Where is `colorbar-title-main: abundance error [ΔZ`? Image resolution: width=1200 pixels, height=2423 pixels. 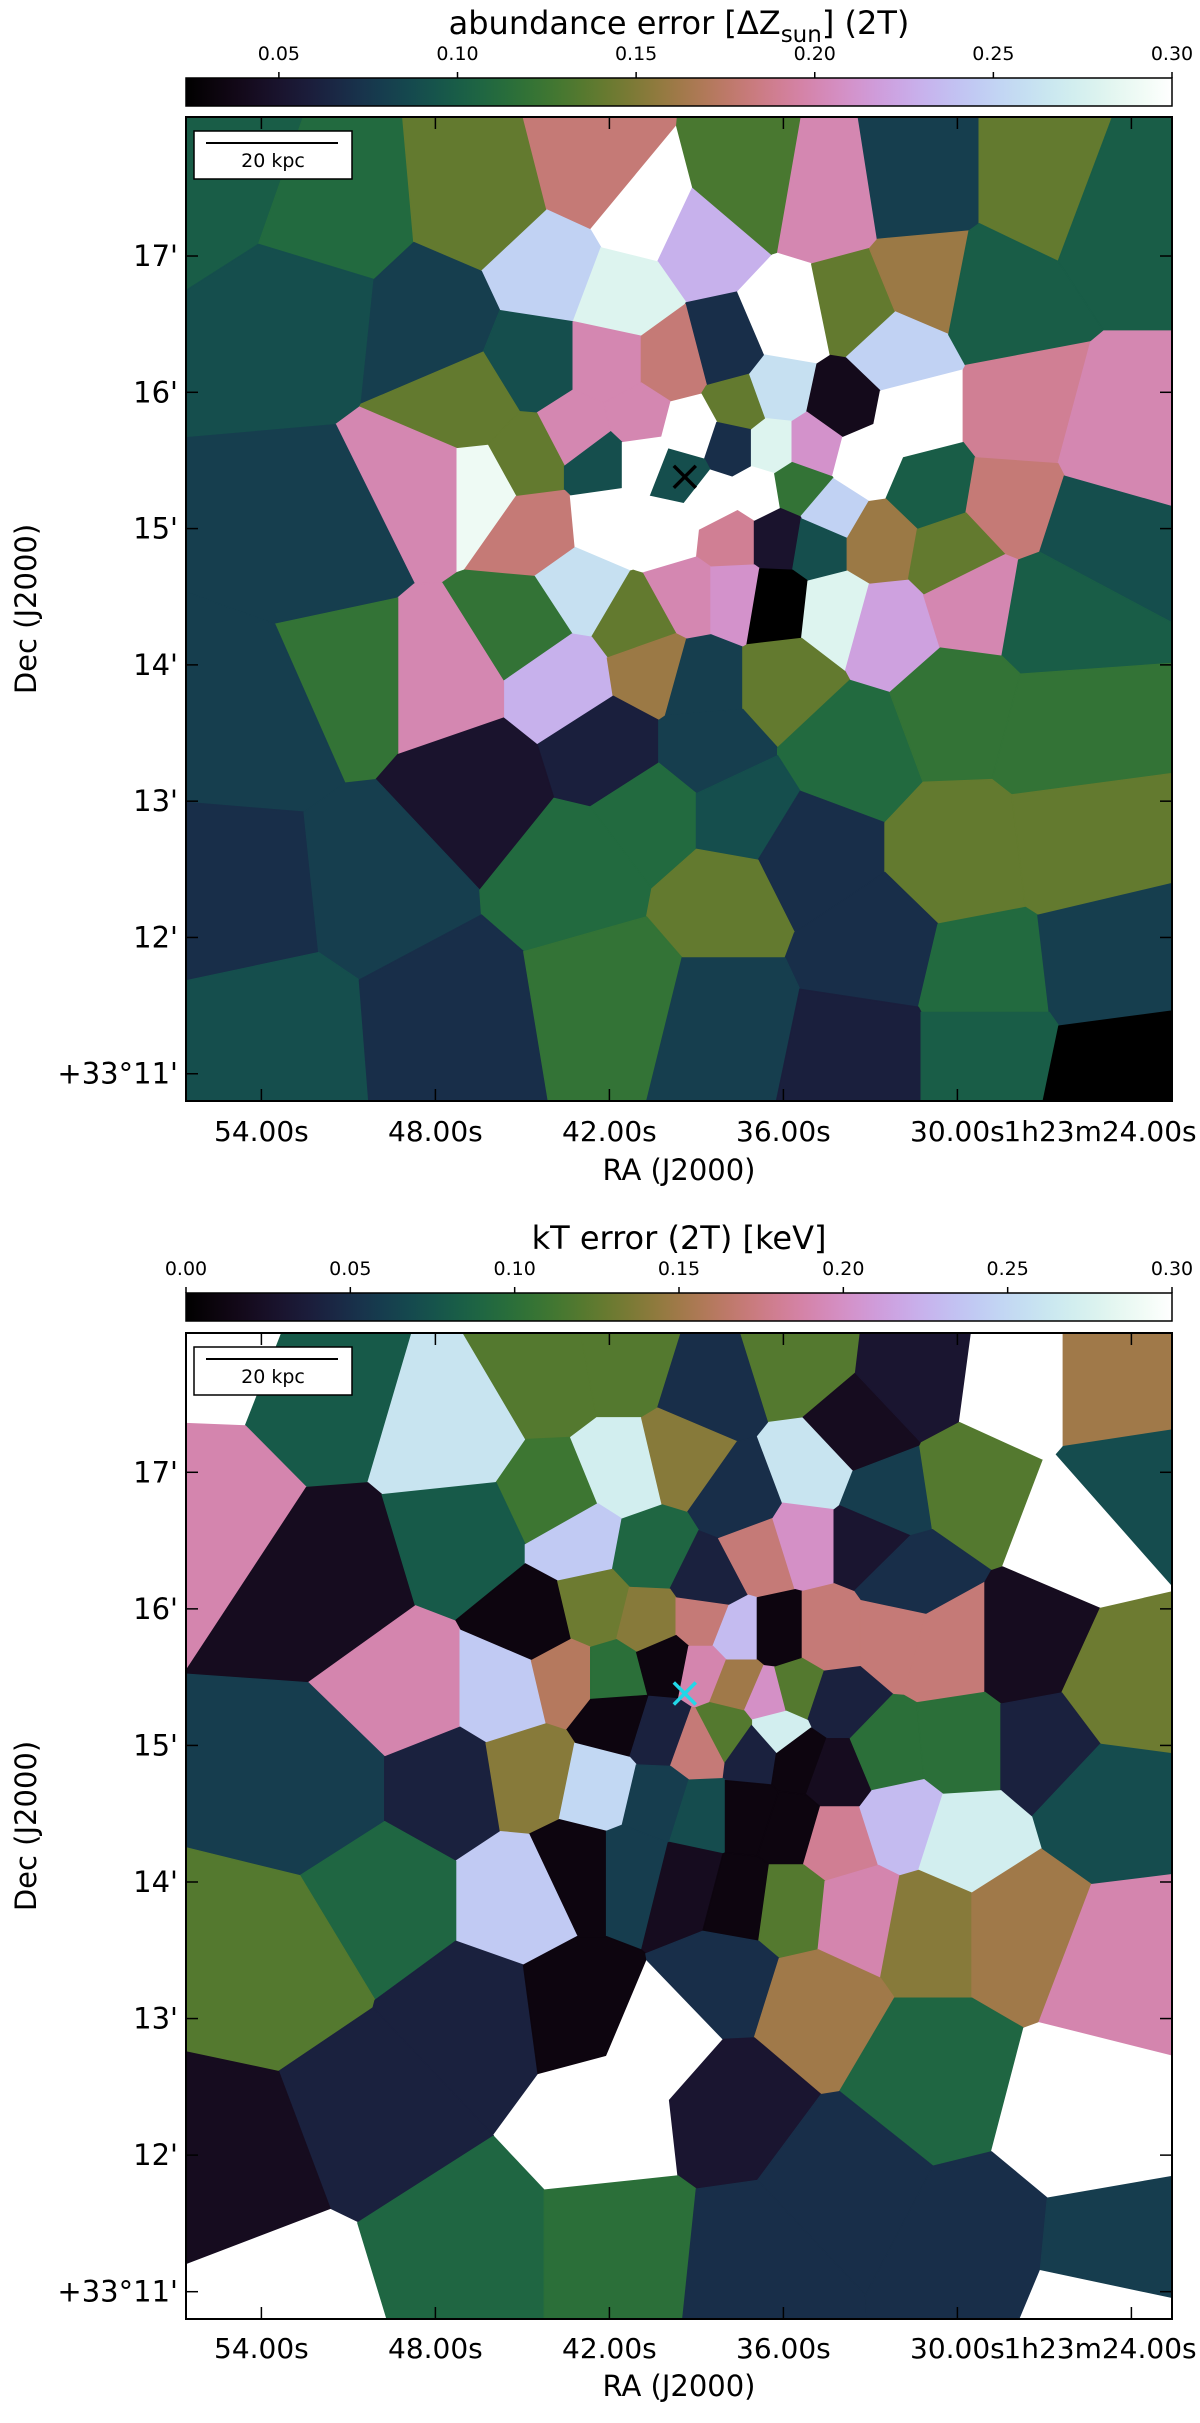
colorbar-title-main: abundance error [ΔZ is located at coordinates (615, 23).